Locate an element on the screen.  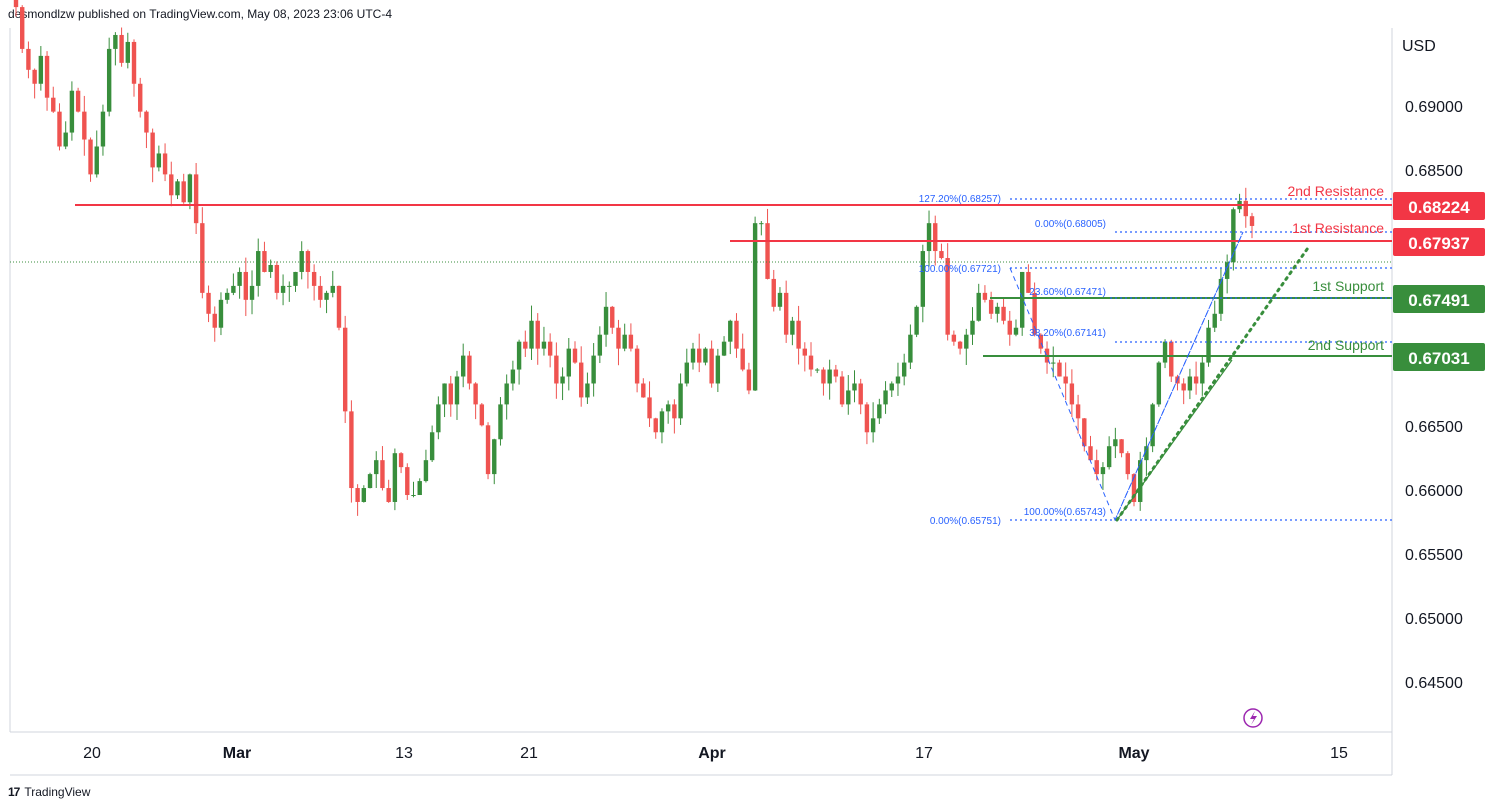
uptrend-line is located at coordinates (1213, 382).